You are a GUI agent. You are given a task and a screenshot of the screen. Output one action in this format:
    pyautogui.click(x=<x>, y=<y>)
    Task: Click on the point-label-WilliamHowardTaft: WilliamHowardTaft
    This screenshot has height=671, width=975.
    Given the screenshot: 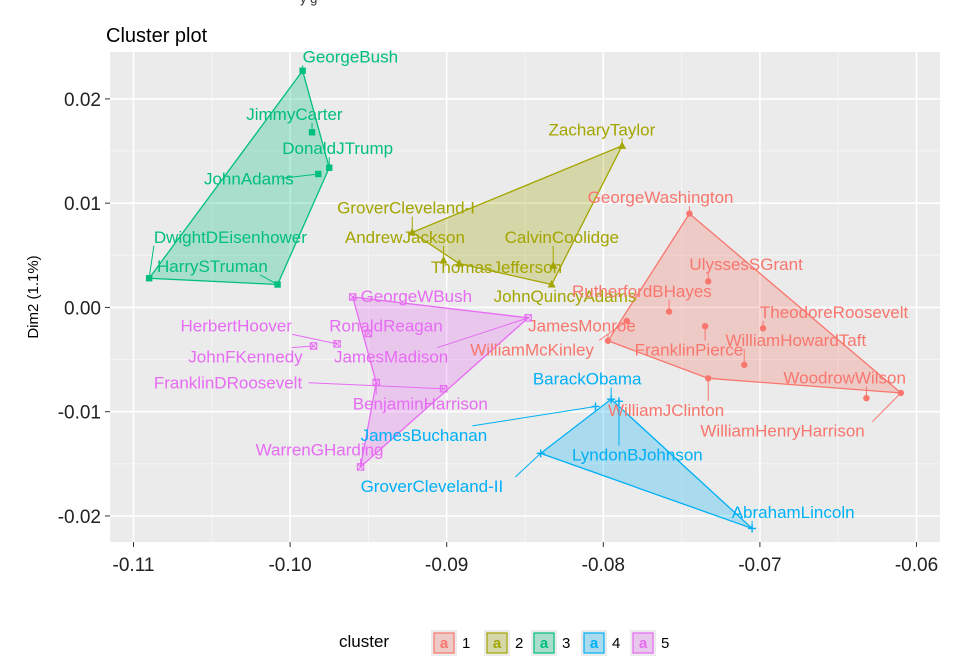 What is the action you would take?
    pyautogui.click(x=795, y=340)
    